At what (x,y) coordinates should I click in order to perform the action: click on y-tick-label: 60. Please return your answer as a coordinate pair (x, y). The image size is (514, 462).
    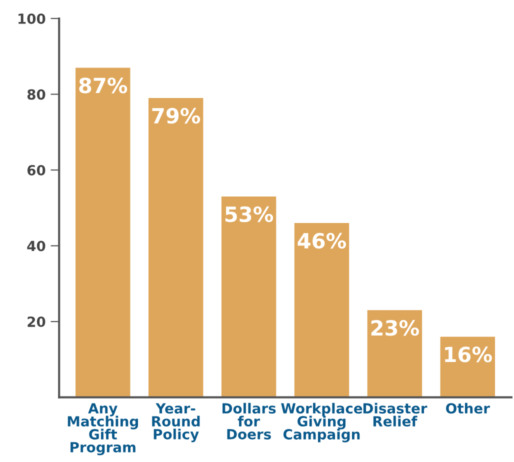
    Looking at the image, I should click on (36, 170).